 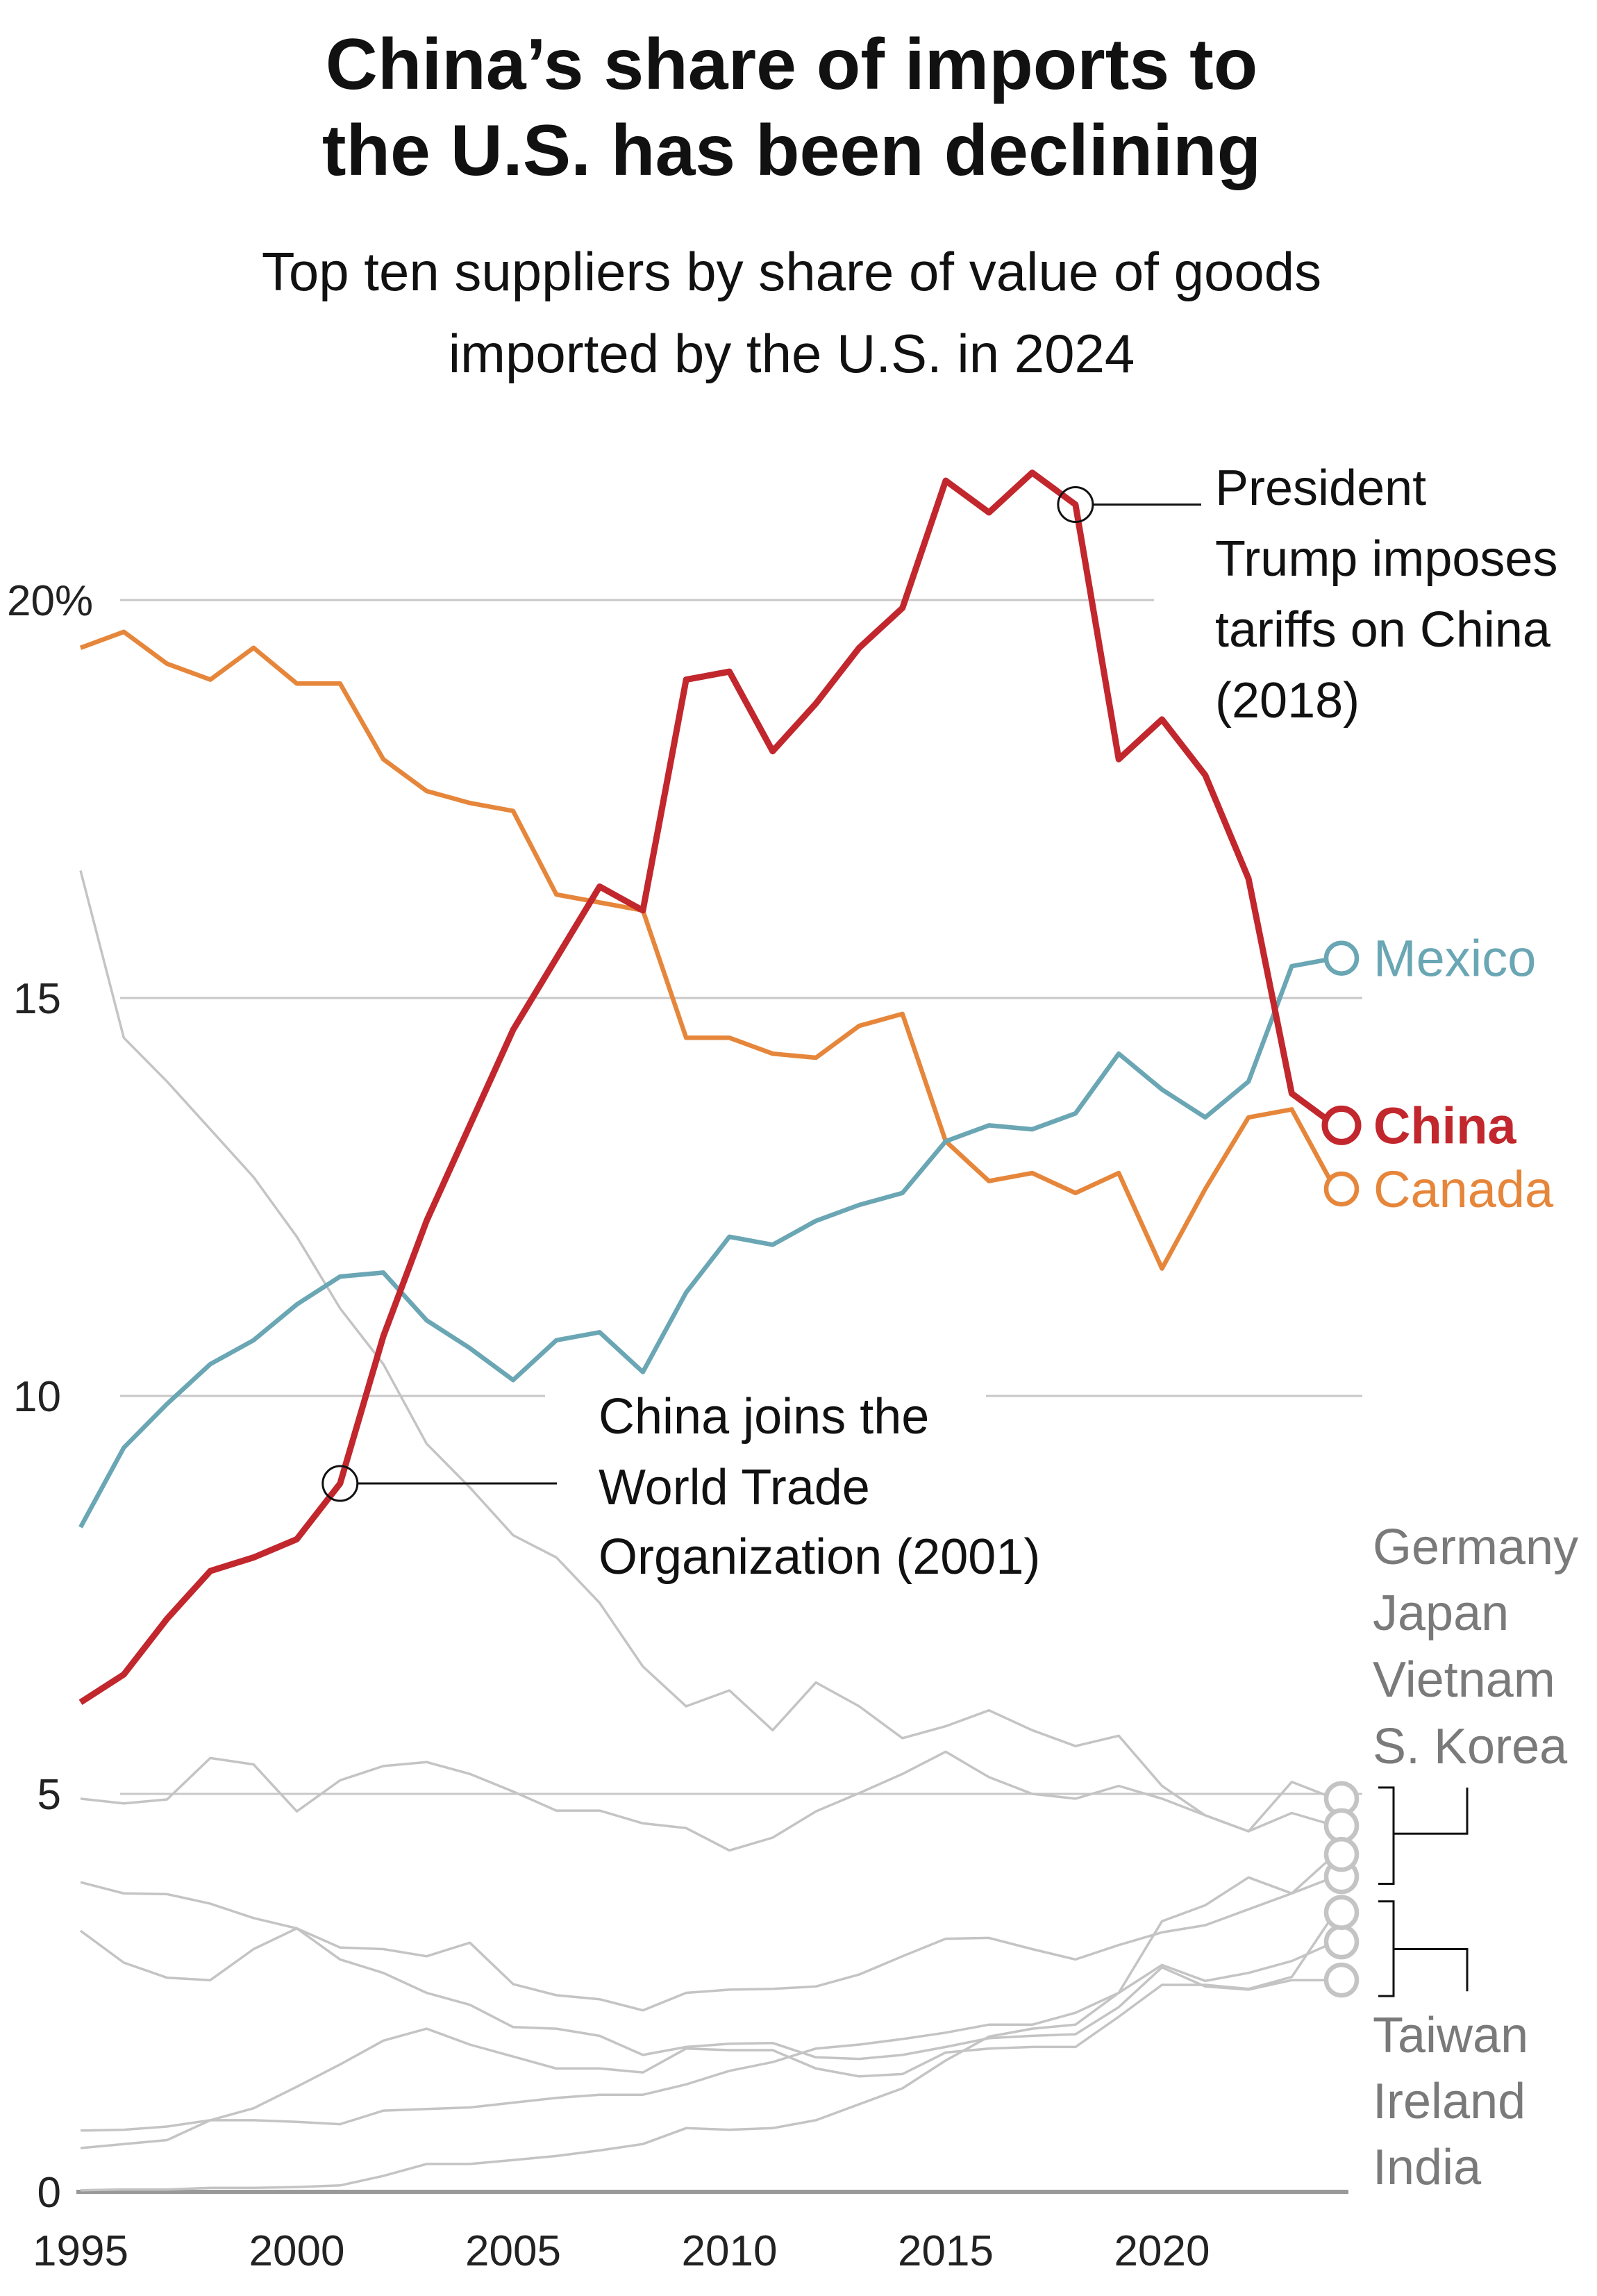 I want to click on series-label-germany: Germany, so click(x=1476, y=1547).